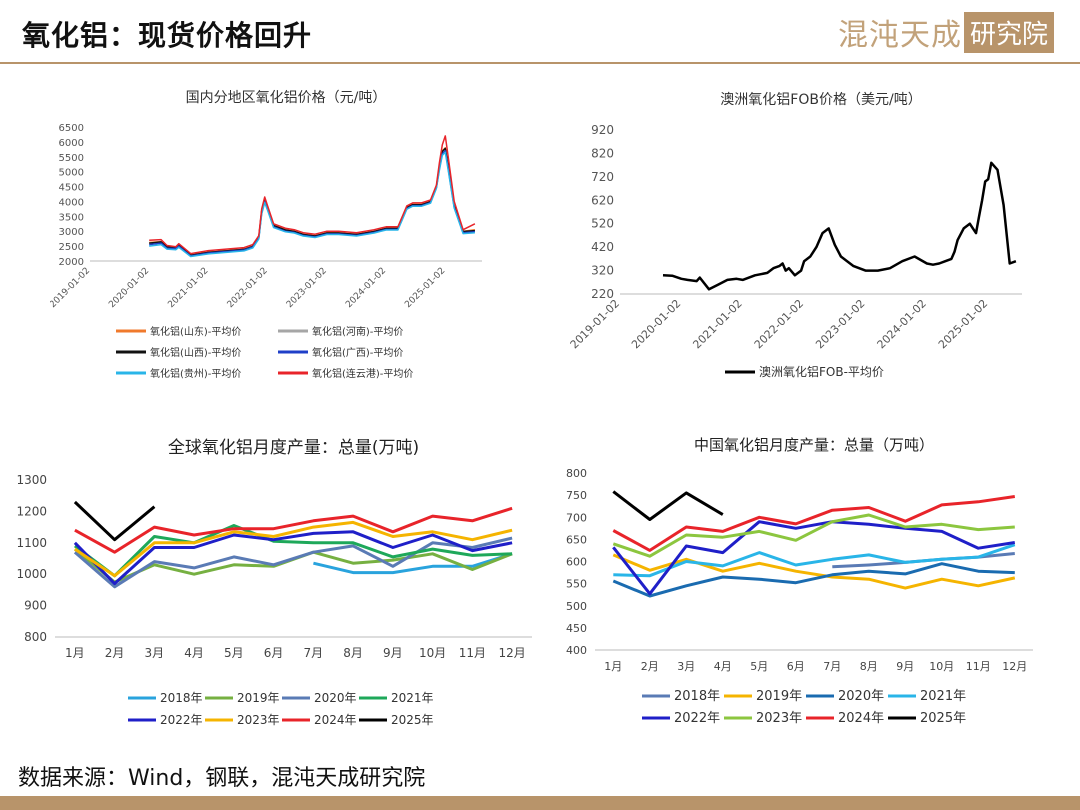 The height and width of the screenshot is (810, 1080). What do you see at coordinates (71, 247) in the screenshot?
I see `y-tick-label: 2500` at bounding box center [71, 247].